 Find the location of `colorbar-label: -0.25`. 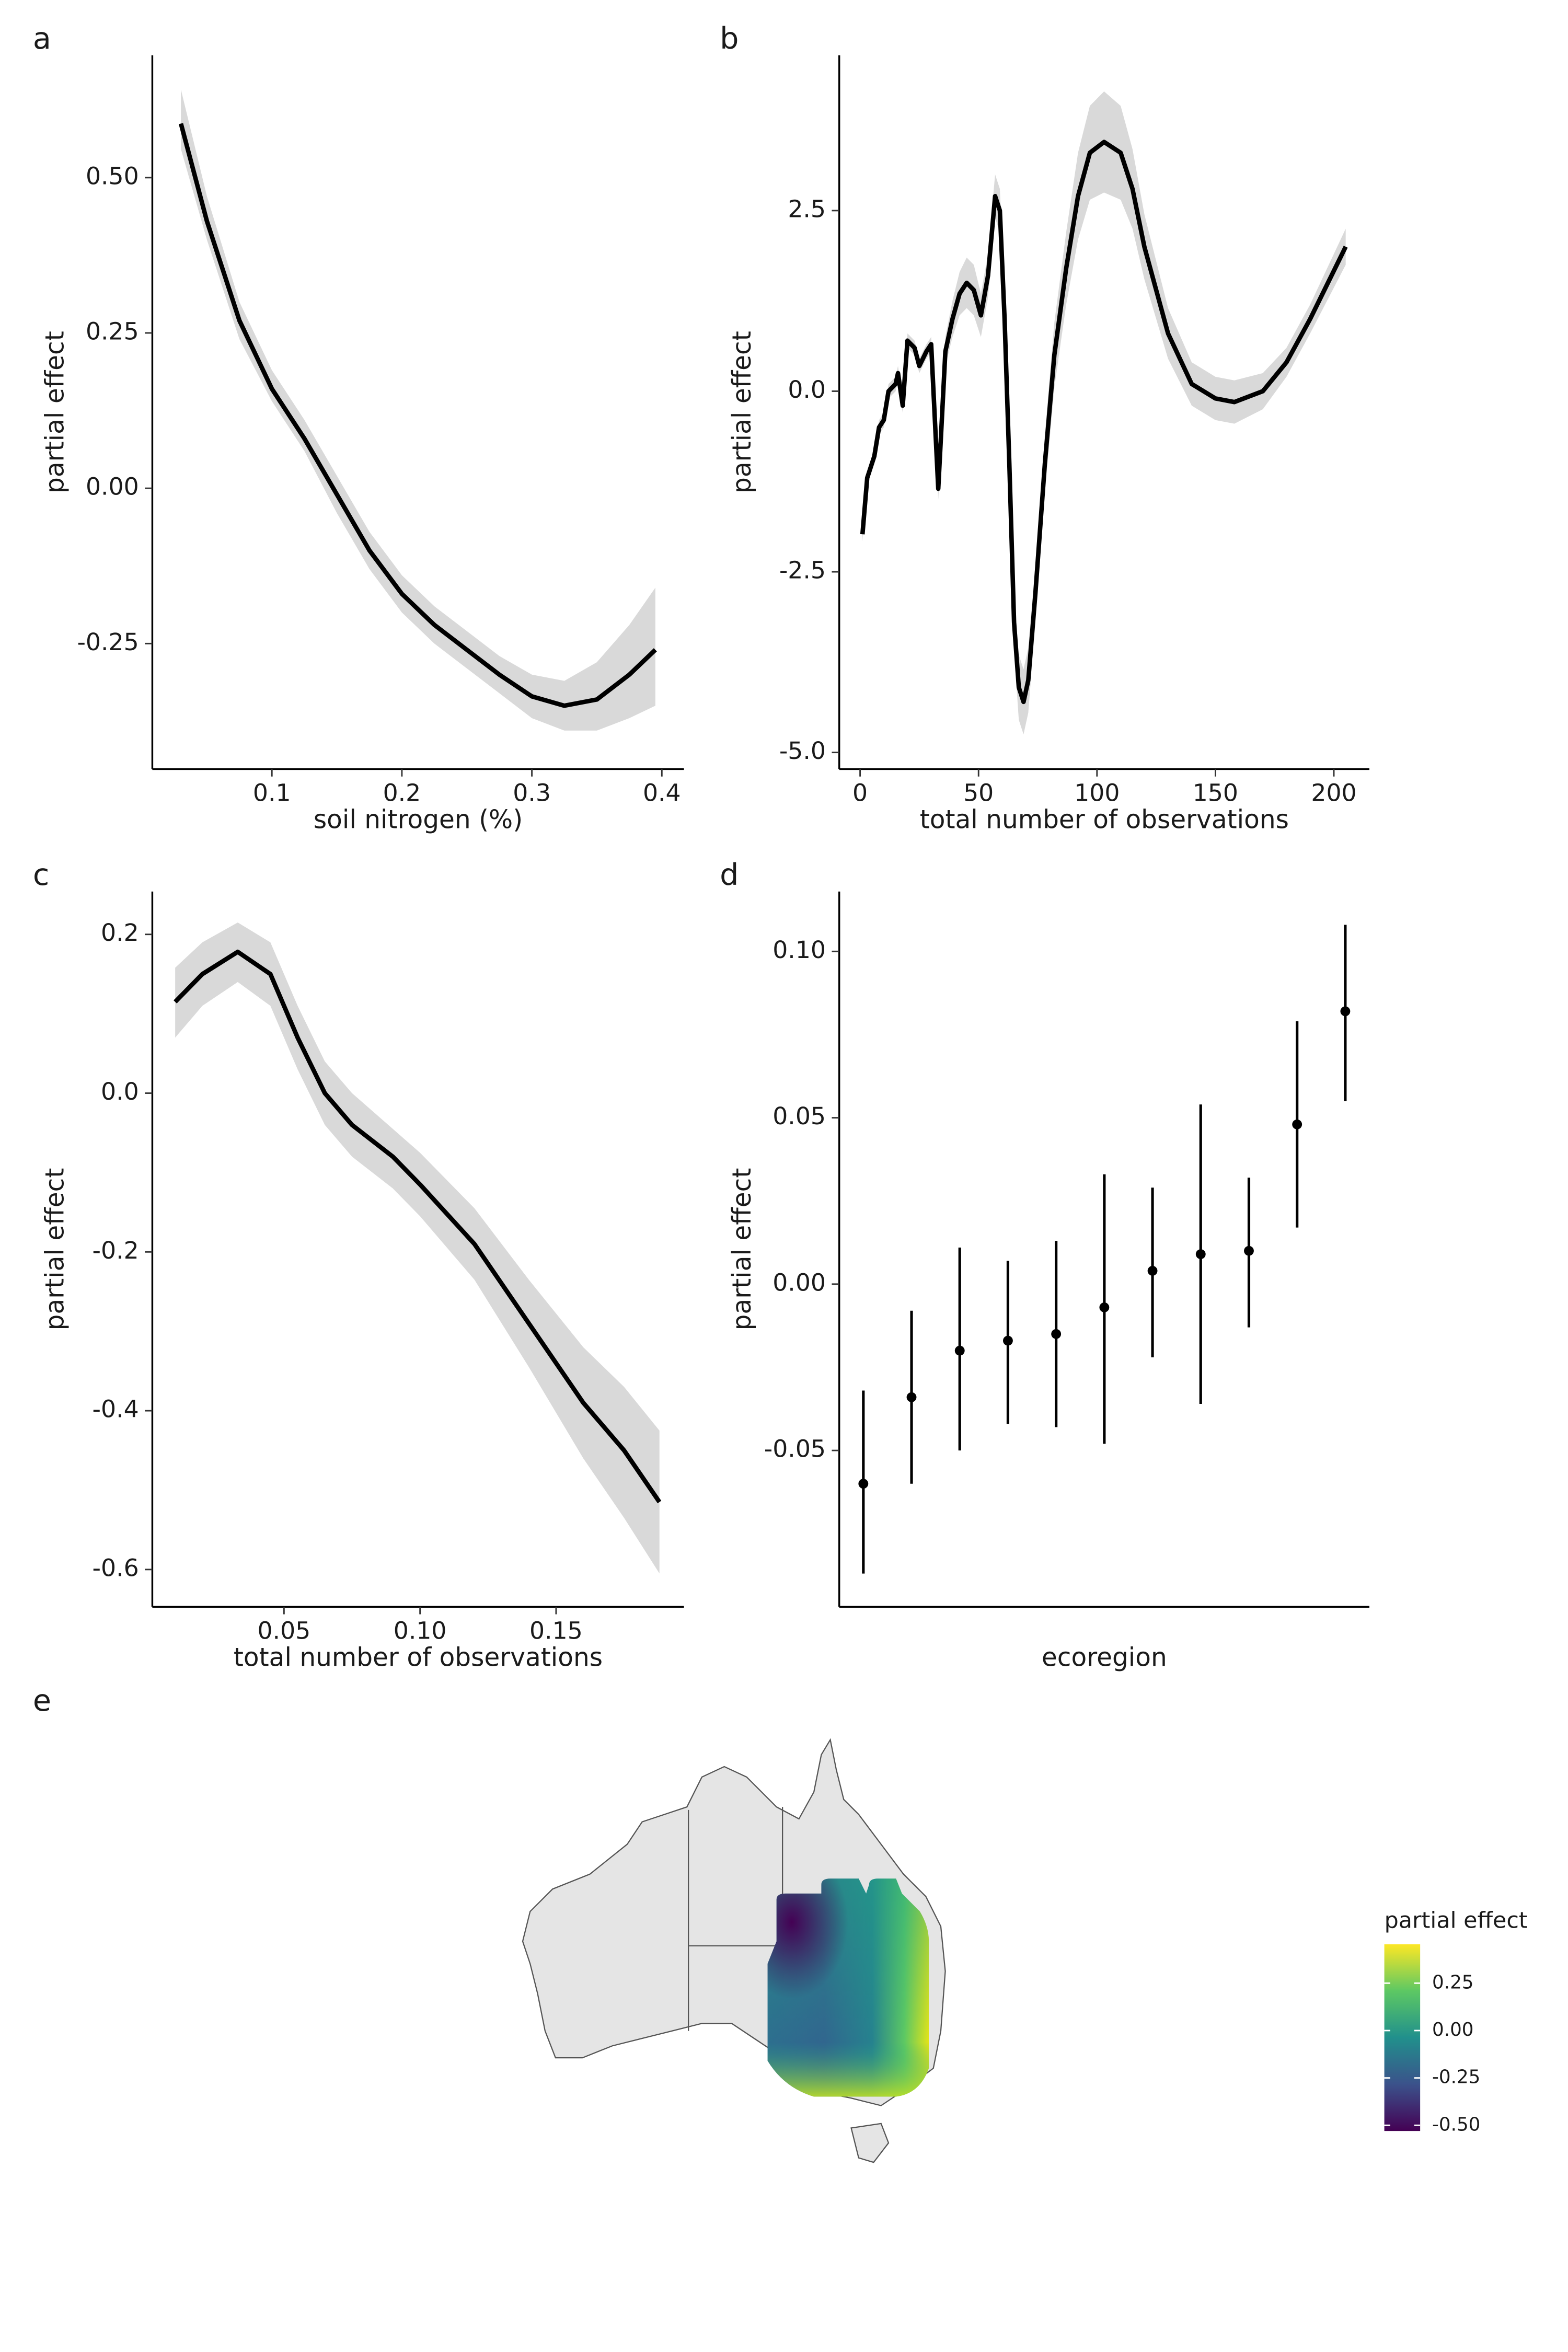

colorbar-label: -0.25 is located at coordinates (1456, 2077).